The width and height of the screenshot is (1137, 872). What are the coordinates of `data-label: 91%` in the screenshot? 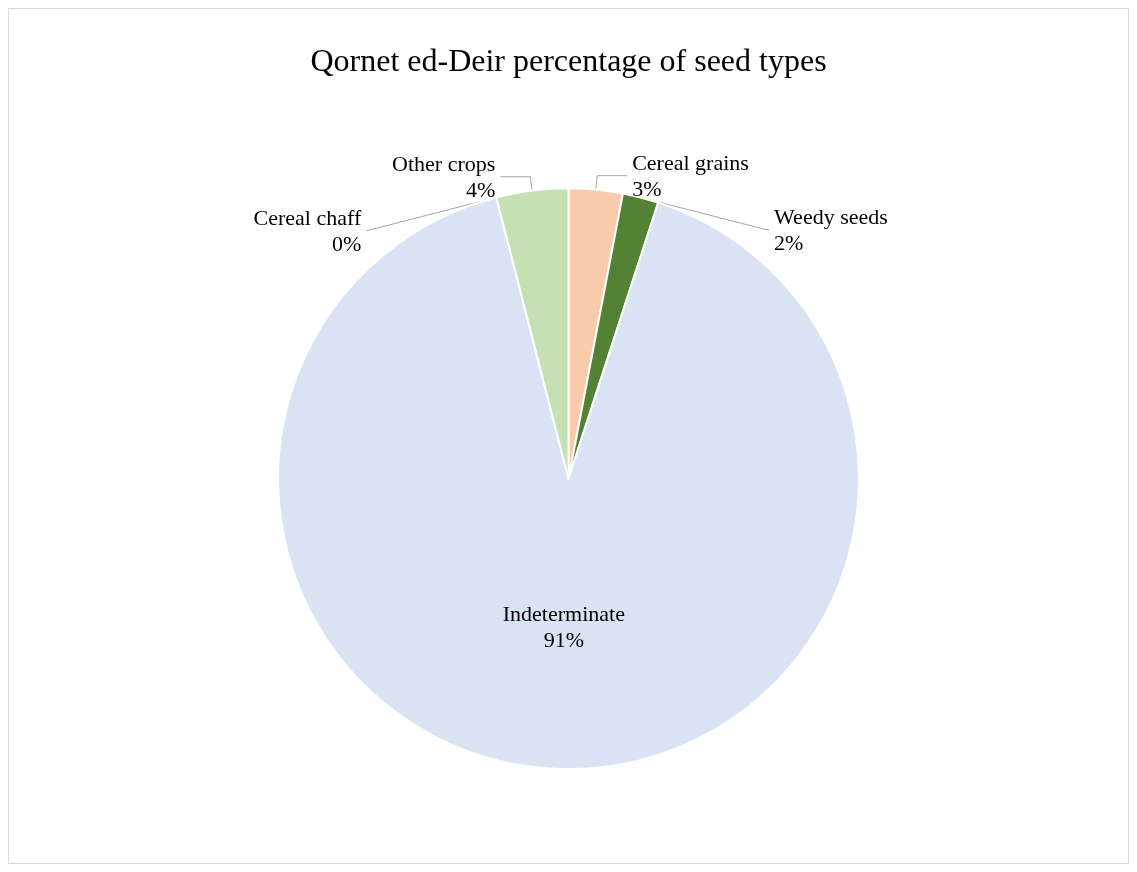 It's located at (564, 640).